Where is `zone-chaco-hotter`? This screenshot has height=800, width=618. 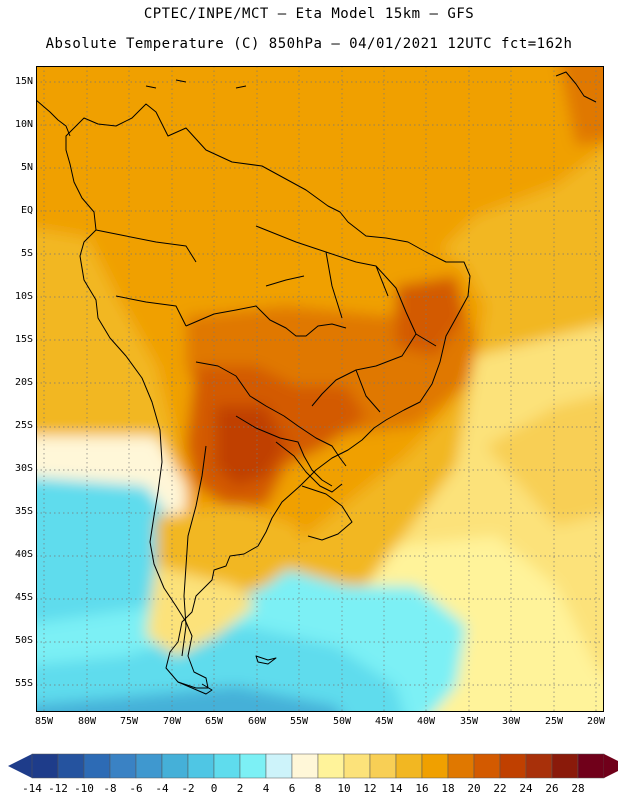 zone-chaco-hotter is located at coordinates (251, 446).